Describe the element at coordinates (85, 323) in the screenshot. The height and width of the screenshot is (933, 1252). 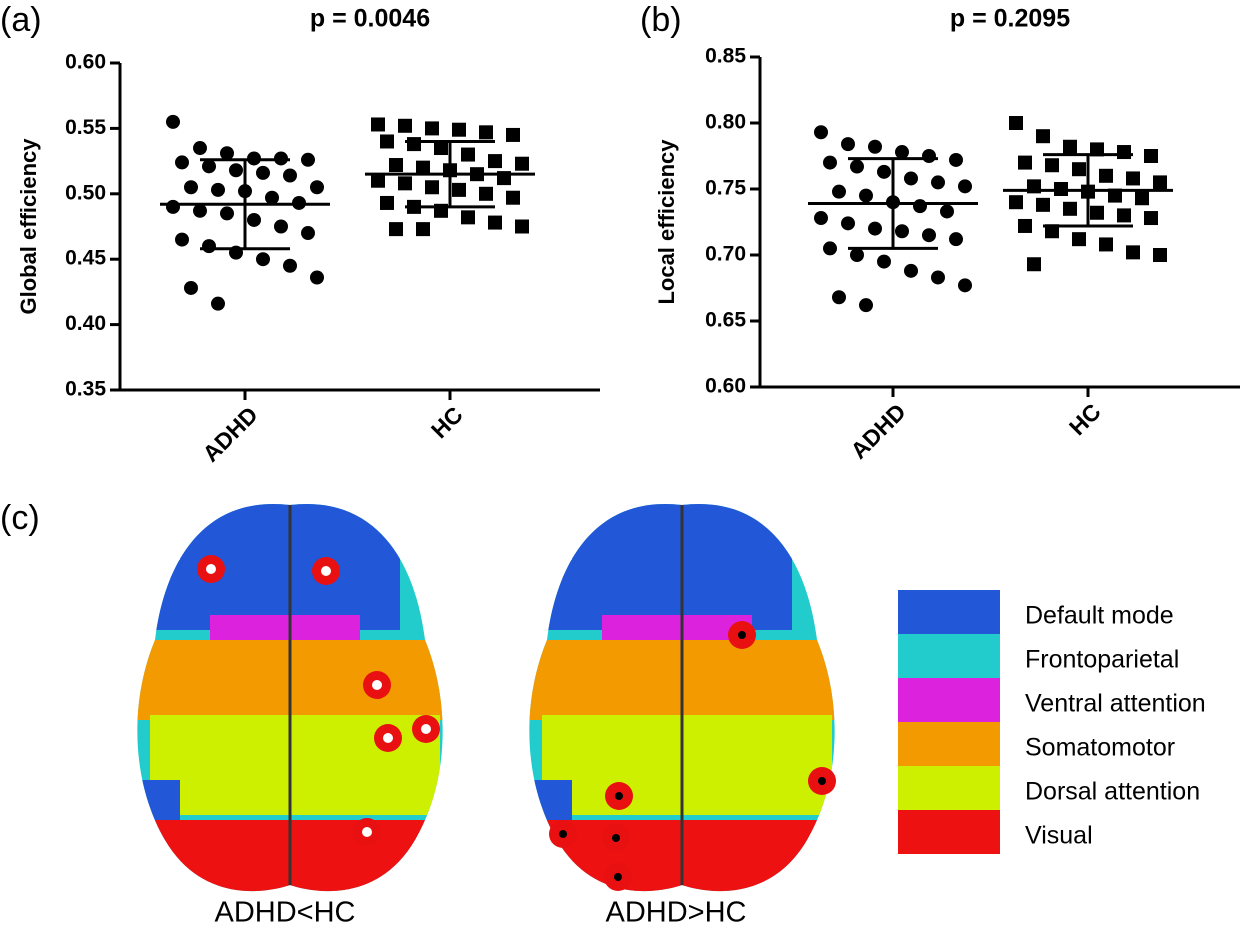
I see `y-tick-label: 0.40` at that location.